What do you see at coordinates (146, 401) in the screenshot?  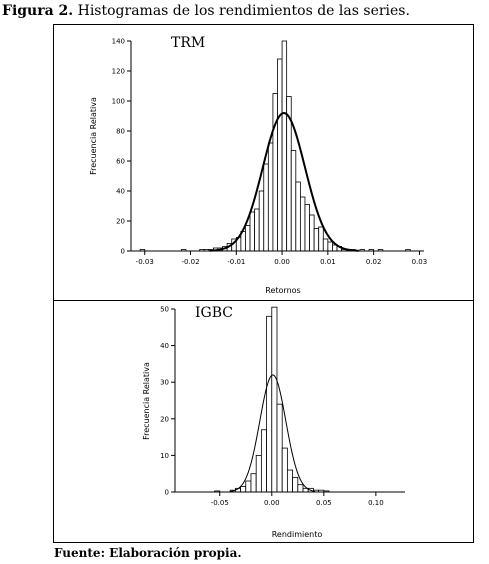 I see `igbc-y-label: Frecuencia Relativa` at bounding box center [146, 401].